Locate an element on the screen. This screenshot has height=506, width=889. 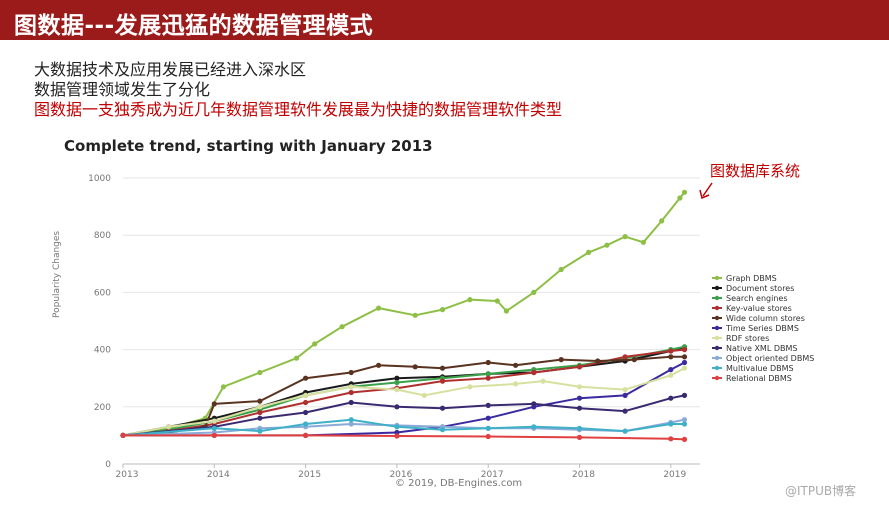
copyright-text: © 2019, DB-Engines.com is located at coordinates (459, 483).